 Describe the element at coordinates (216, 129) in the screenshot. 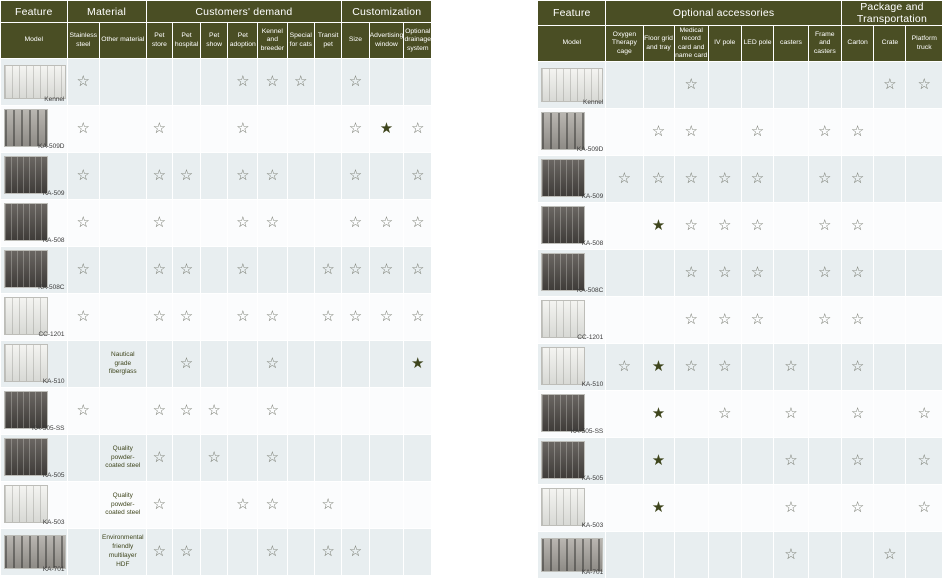

I see `table-row: KA-509D ☆ ☆ ☆ ☆ ★ ☆` at that location.